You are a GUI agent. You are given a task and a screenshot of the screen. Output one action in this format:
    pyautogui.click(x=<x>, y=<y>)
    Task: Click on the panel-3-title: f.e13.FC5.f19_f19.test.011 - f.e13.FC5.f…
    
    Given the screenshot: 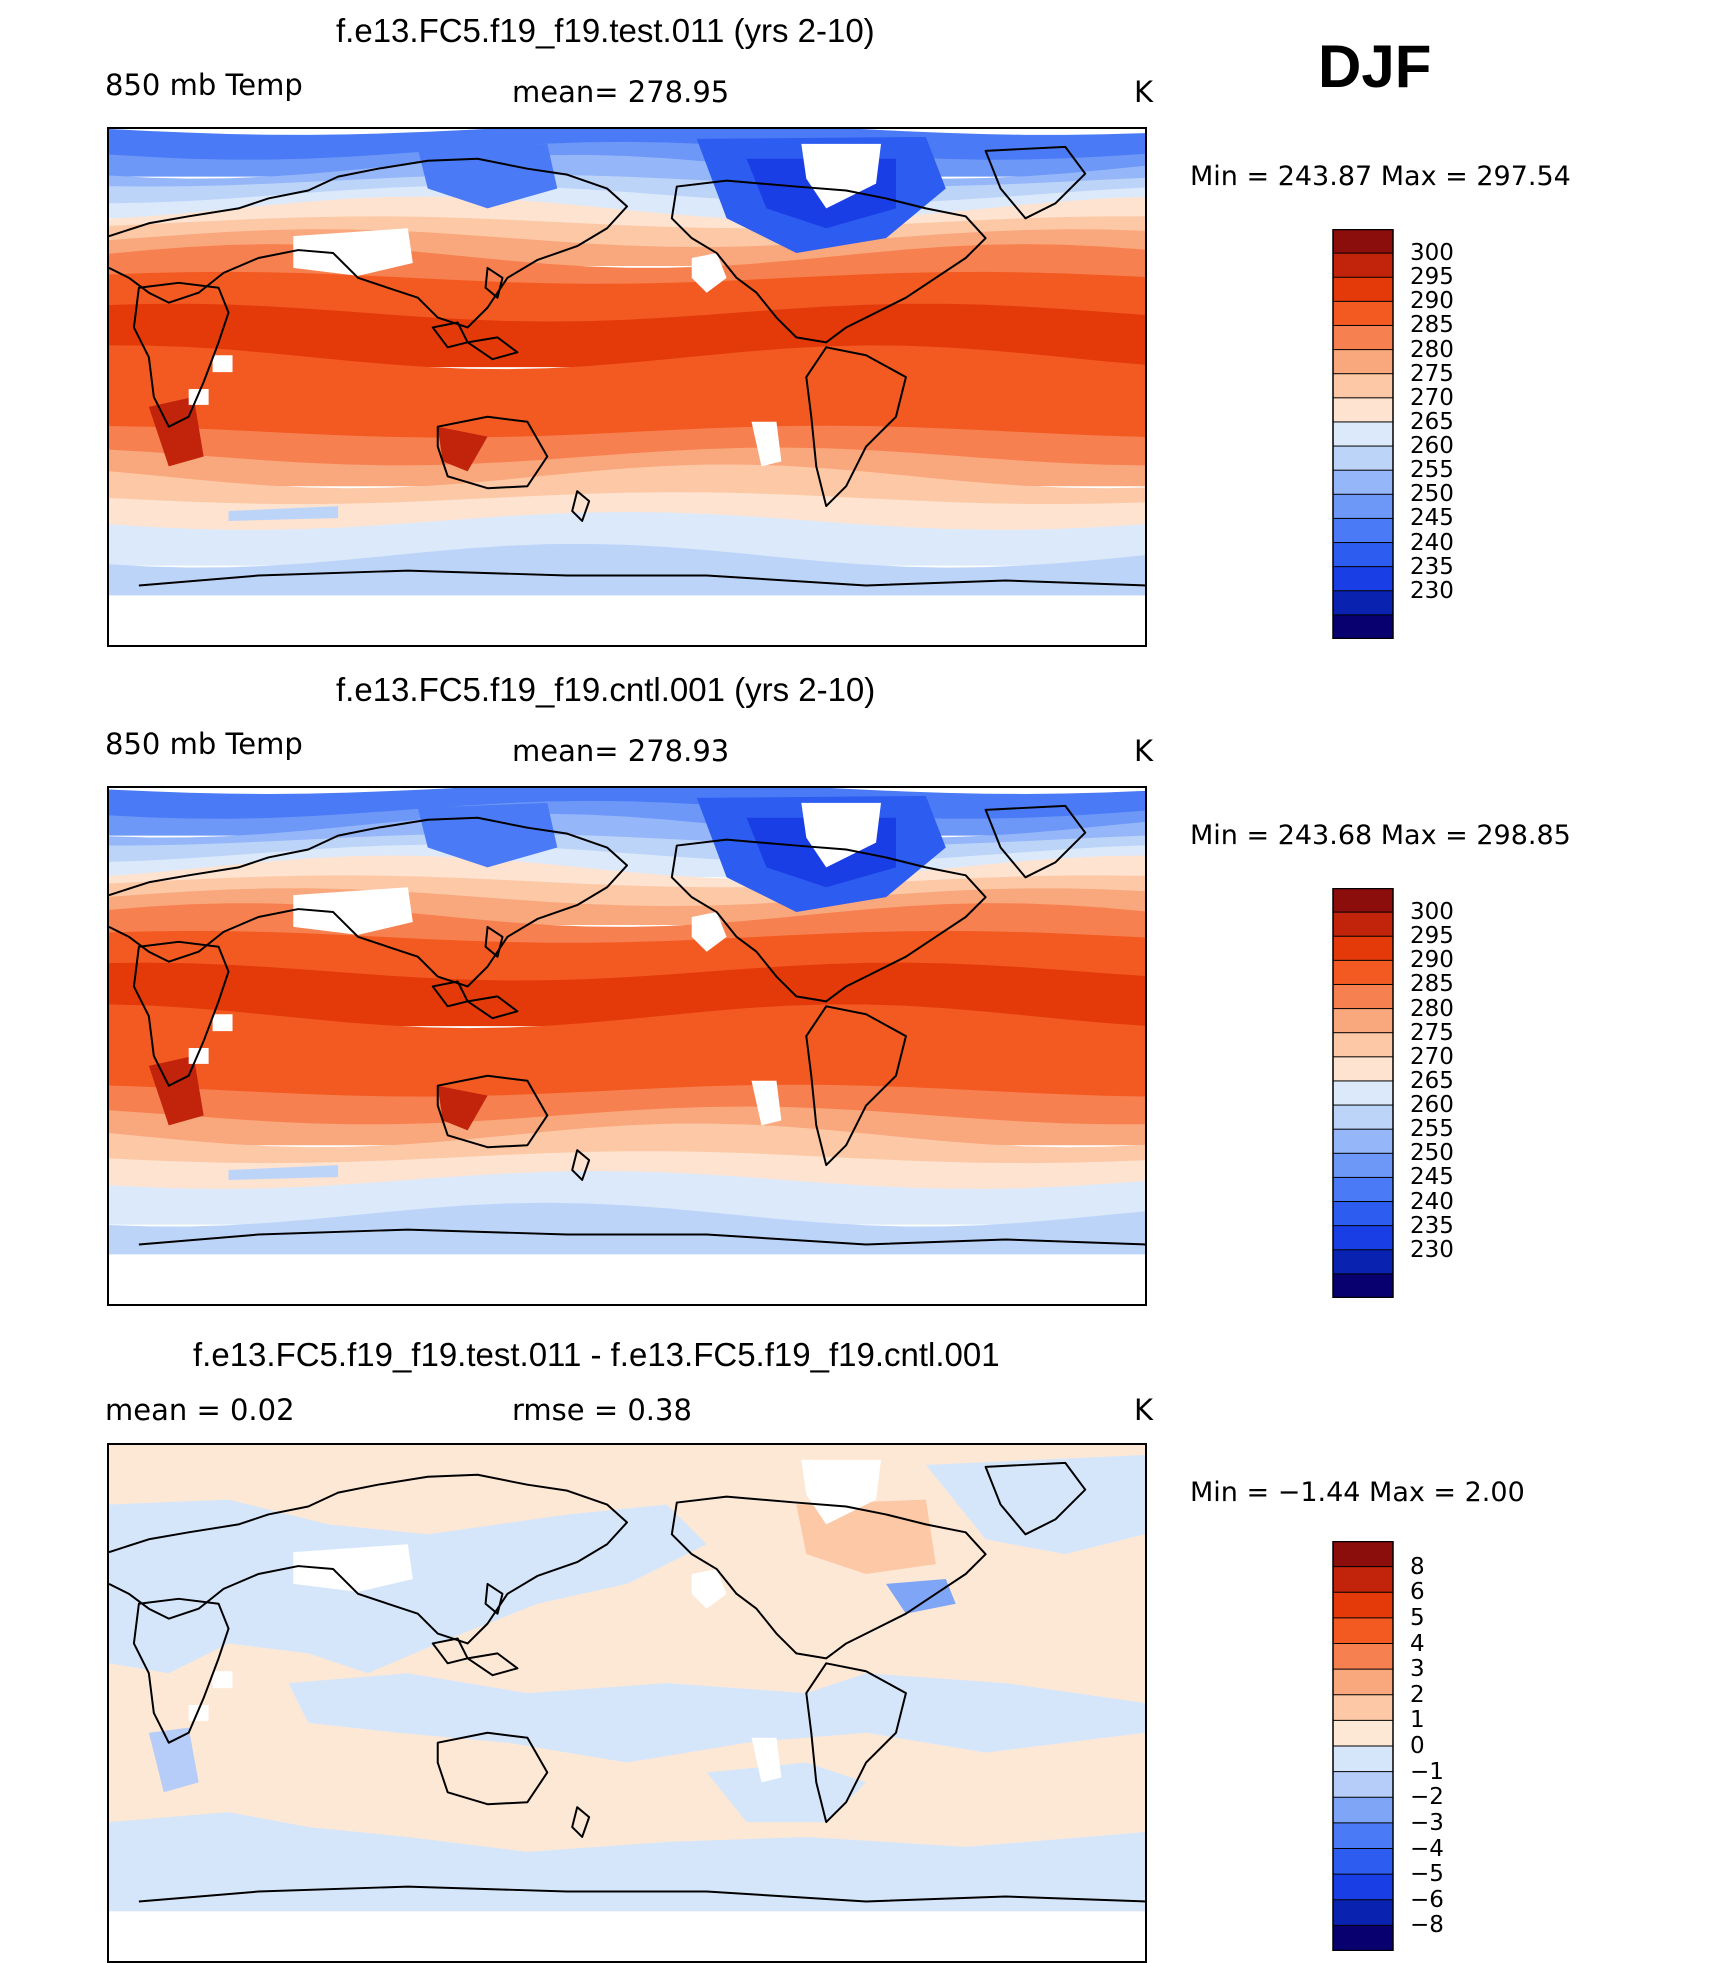 What is the action you would take?
    pyautogui.click(x=596, y=1354)
    